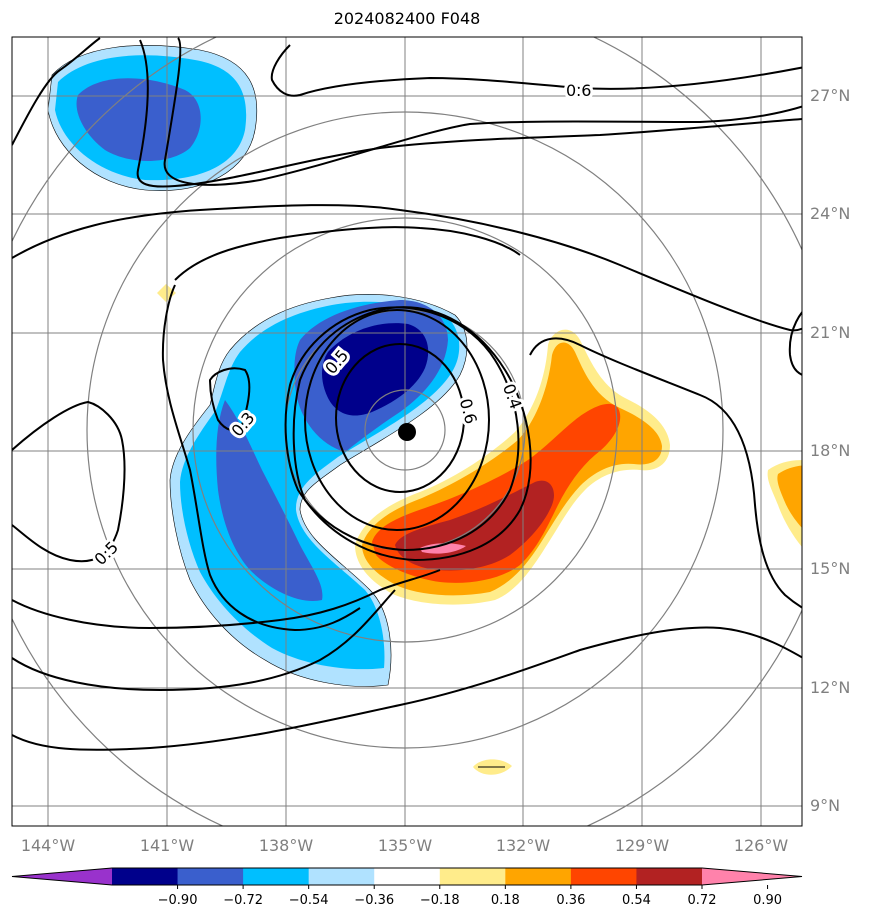 Image resolution: width=873 pixels, height=924 pixels. Describe the element at coordinates (62, 876) in the screenshot. I see `colorbar-extend-low` at that location.